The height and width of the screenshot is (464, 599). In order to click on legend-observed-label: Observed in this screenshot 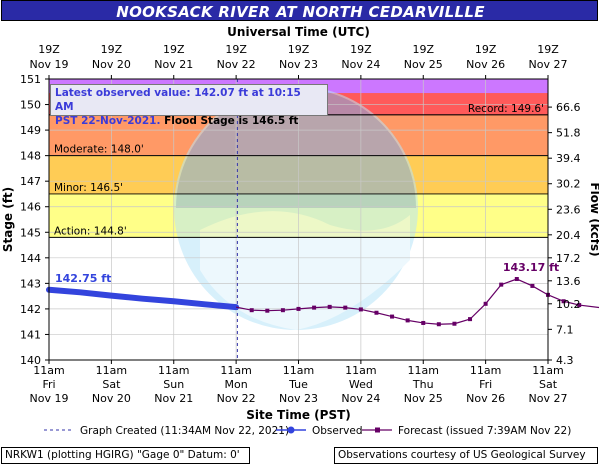, I will do `click(337, 431)`.